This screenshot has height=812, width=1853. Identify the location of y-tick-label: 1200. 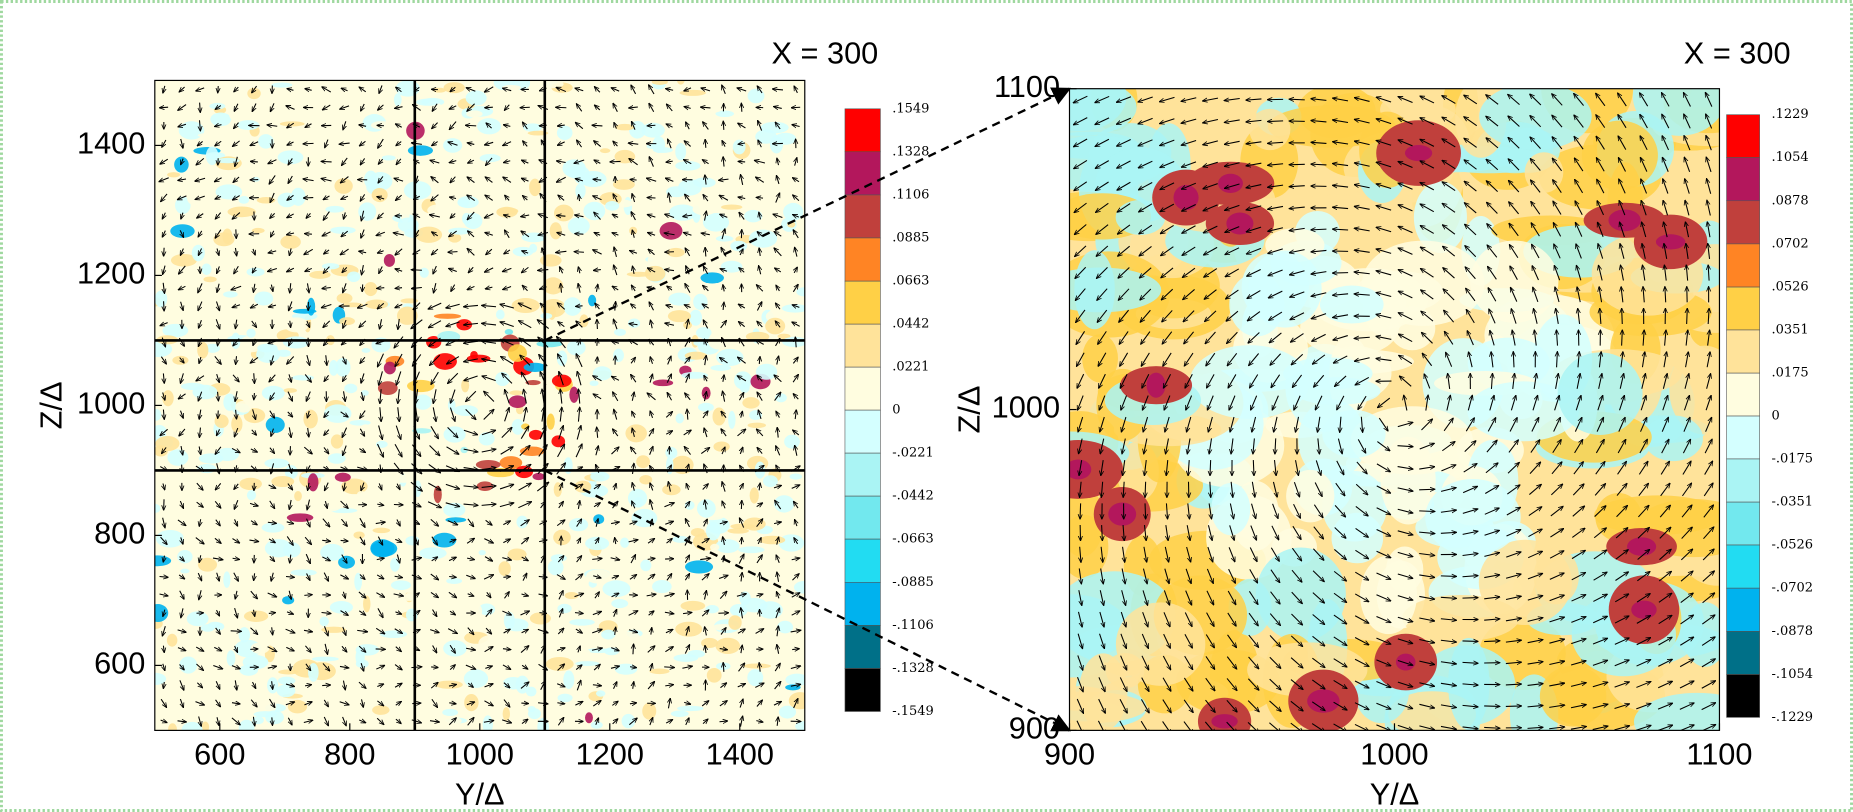
(111, 273).